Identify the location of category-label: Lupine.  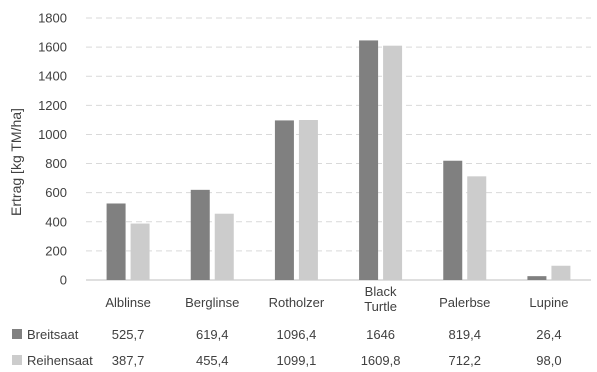
(548, 302).